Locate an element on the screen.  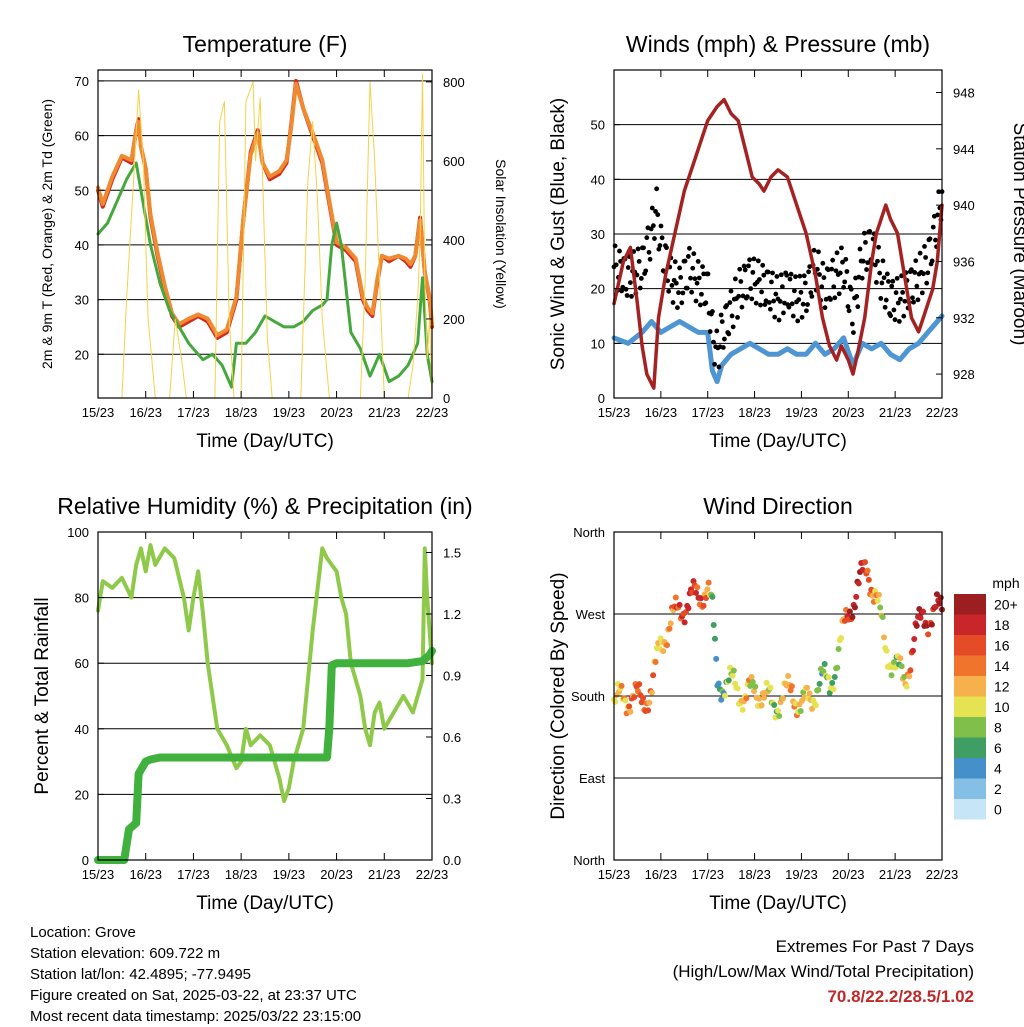
x-tick-label: 22/23 is located at coordinates (942, 412).